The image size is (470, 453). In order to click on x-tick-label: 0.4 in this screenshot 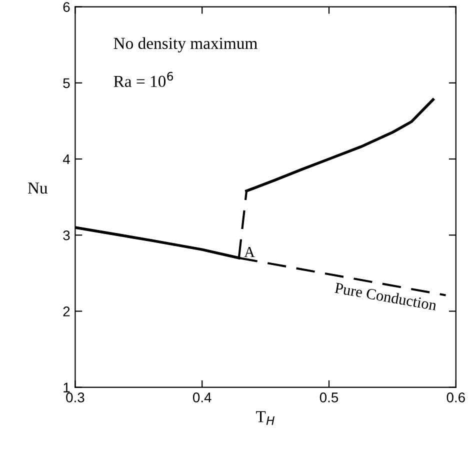, I will do `click(202, 397)`.